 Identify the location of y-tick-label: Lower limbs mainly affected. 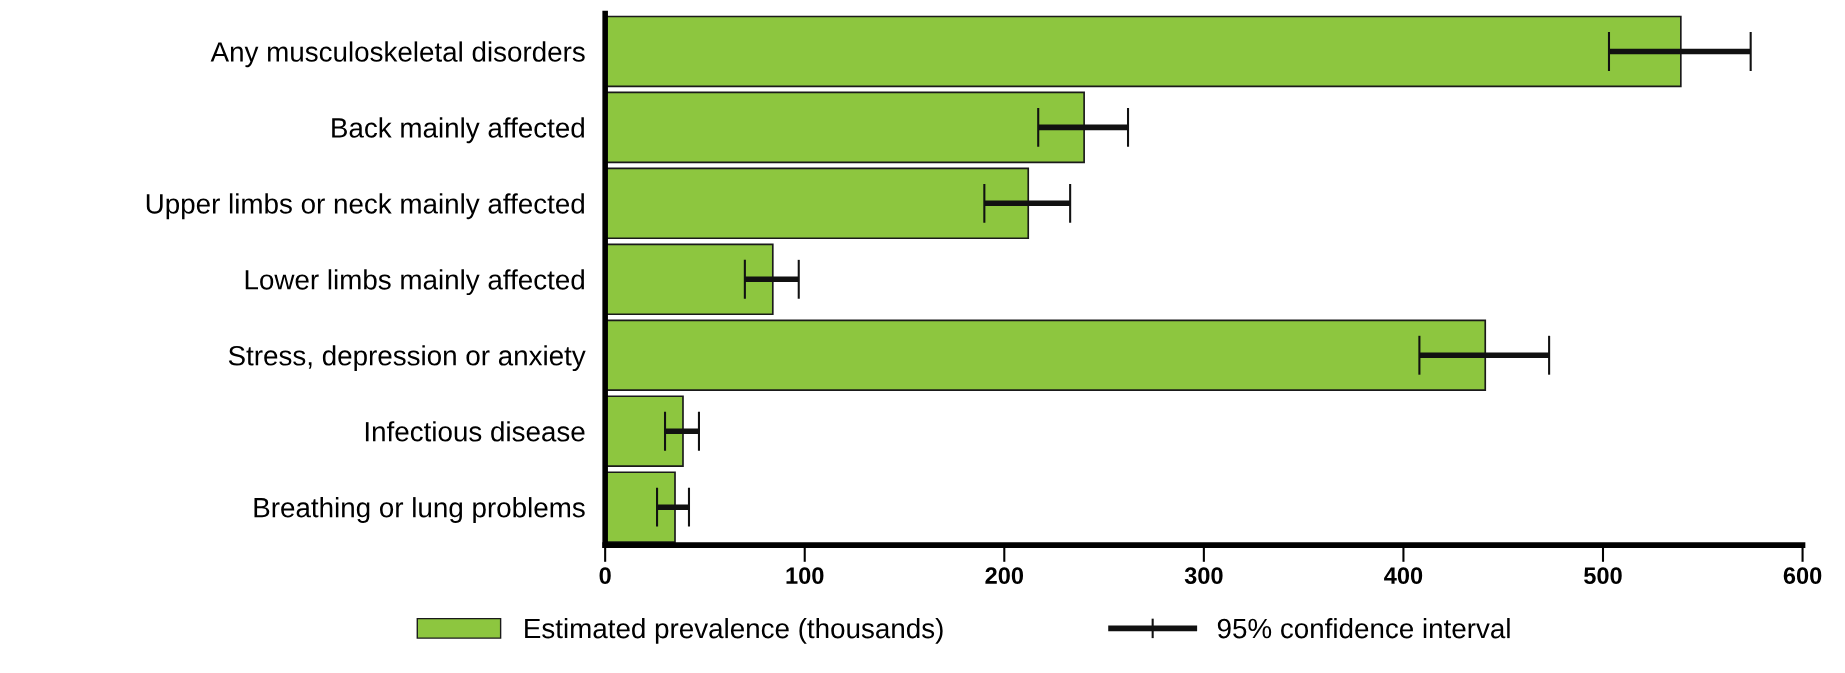
(414, 282).